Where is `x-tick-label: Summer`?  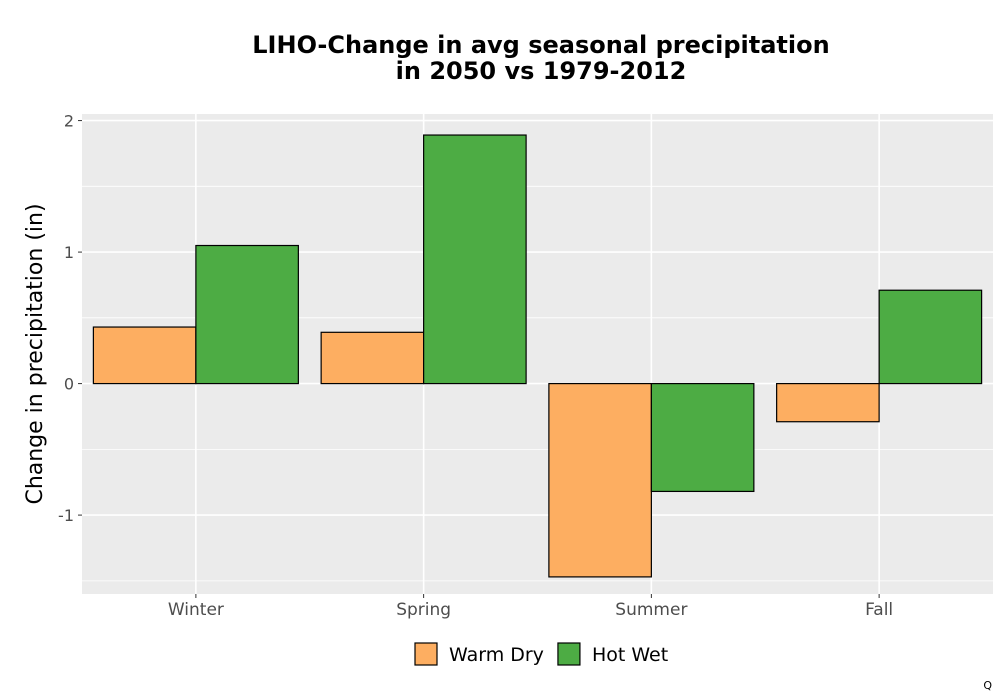 x-tick-label: Summer is located at coordinates (651, 610).